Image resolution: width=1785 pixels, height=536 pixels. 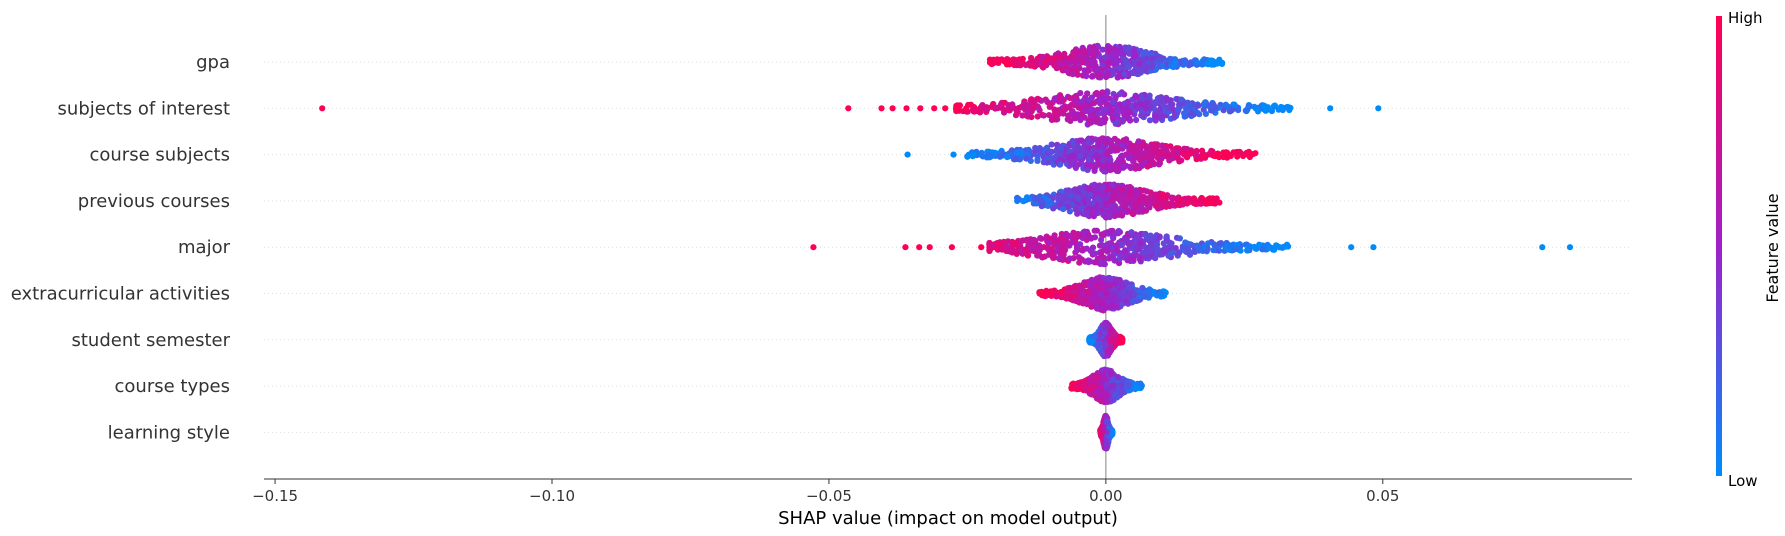 I want to click on feature-label: student semester, so click(x=150, y=340).